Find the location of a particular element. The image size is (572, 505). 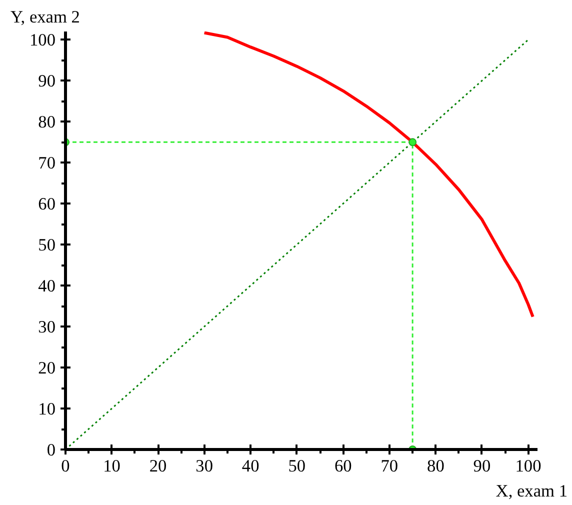

y-tick-label: 80 is located at coordinates (47, 122).